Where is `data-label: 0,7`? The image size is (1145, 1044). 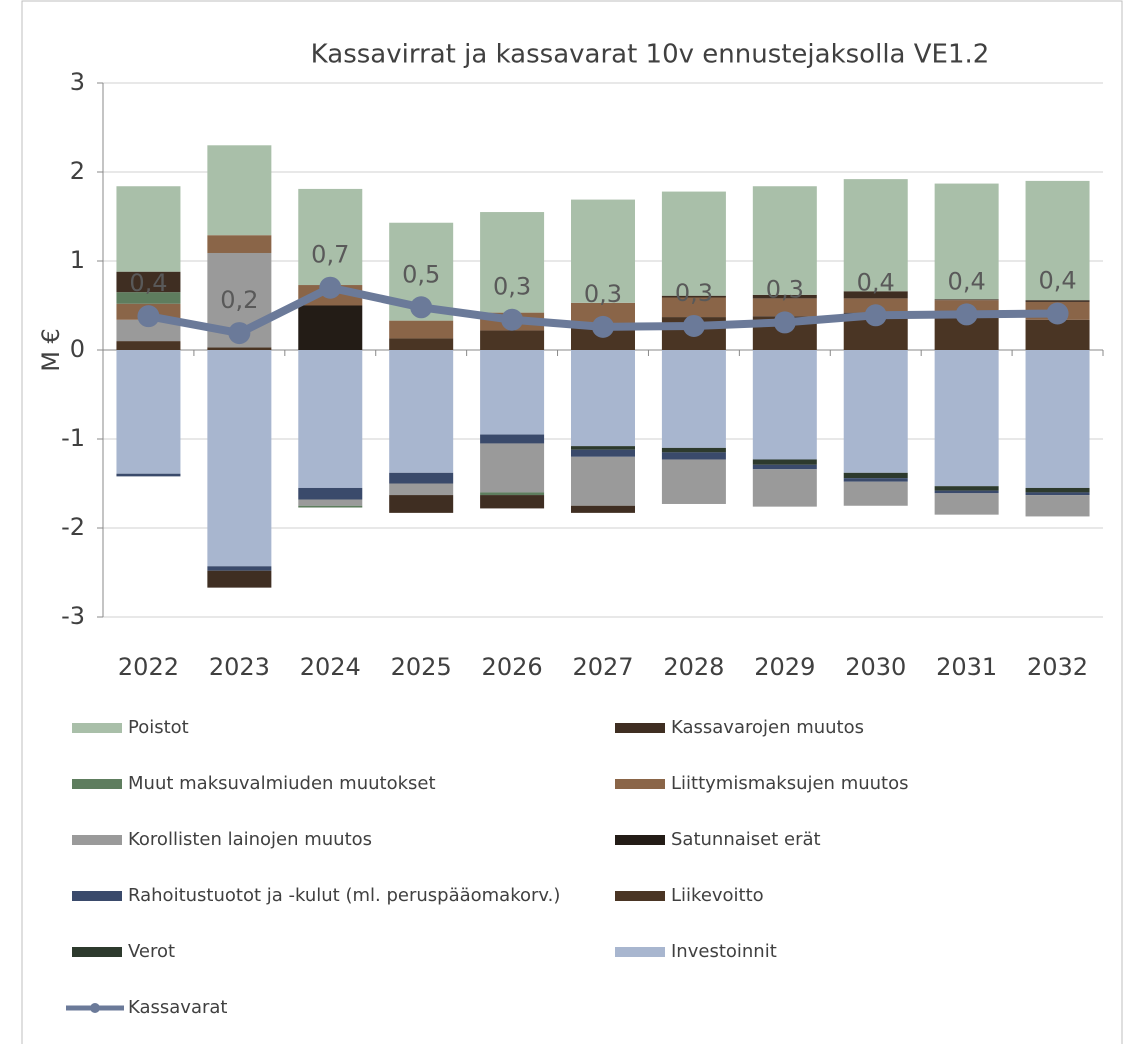
data-label: 0,7 is located at coordinates (330, 255).